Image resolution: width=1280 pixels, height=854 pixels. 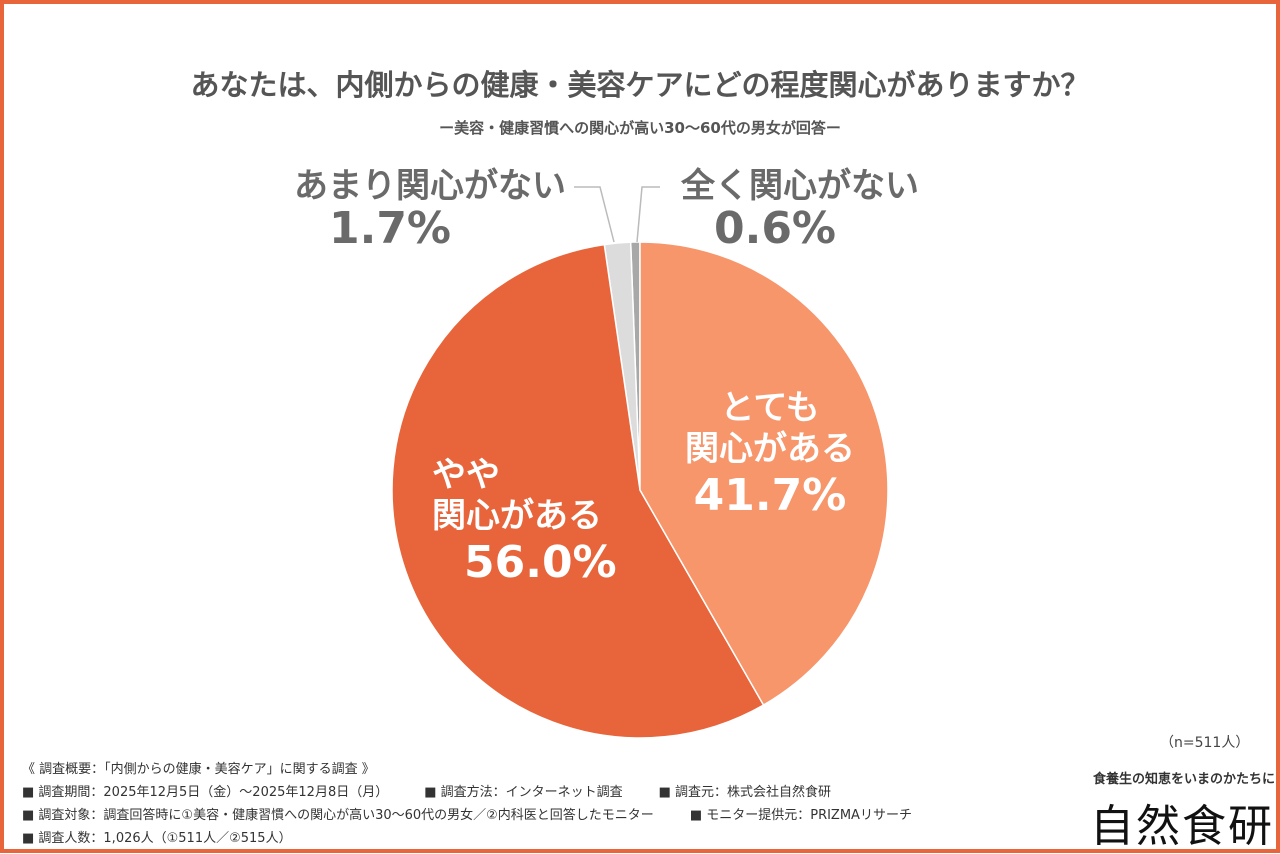 I want to click on brand-tagline: 食養生の知恵をいまのかたちに, so click(x=1184, y=779).